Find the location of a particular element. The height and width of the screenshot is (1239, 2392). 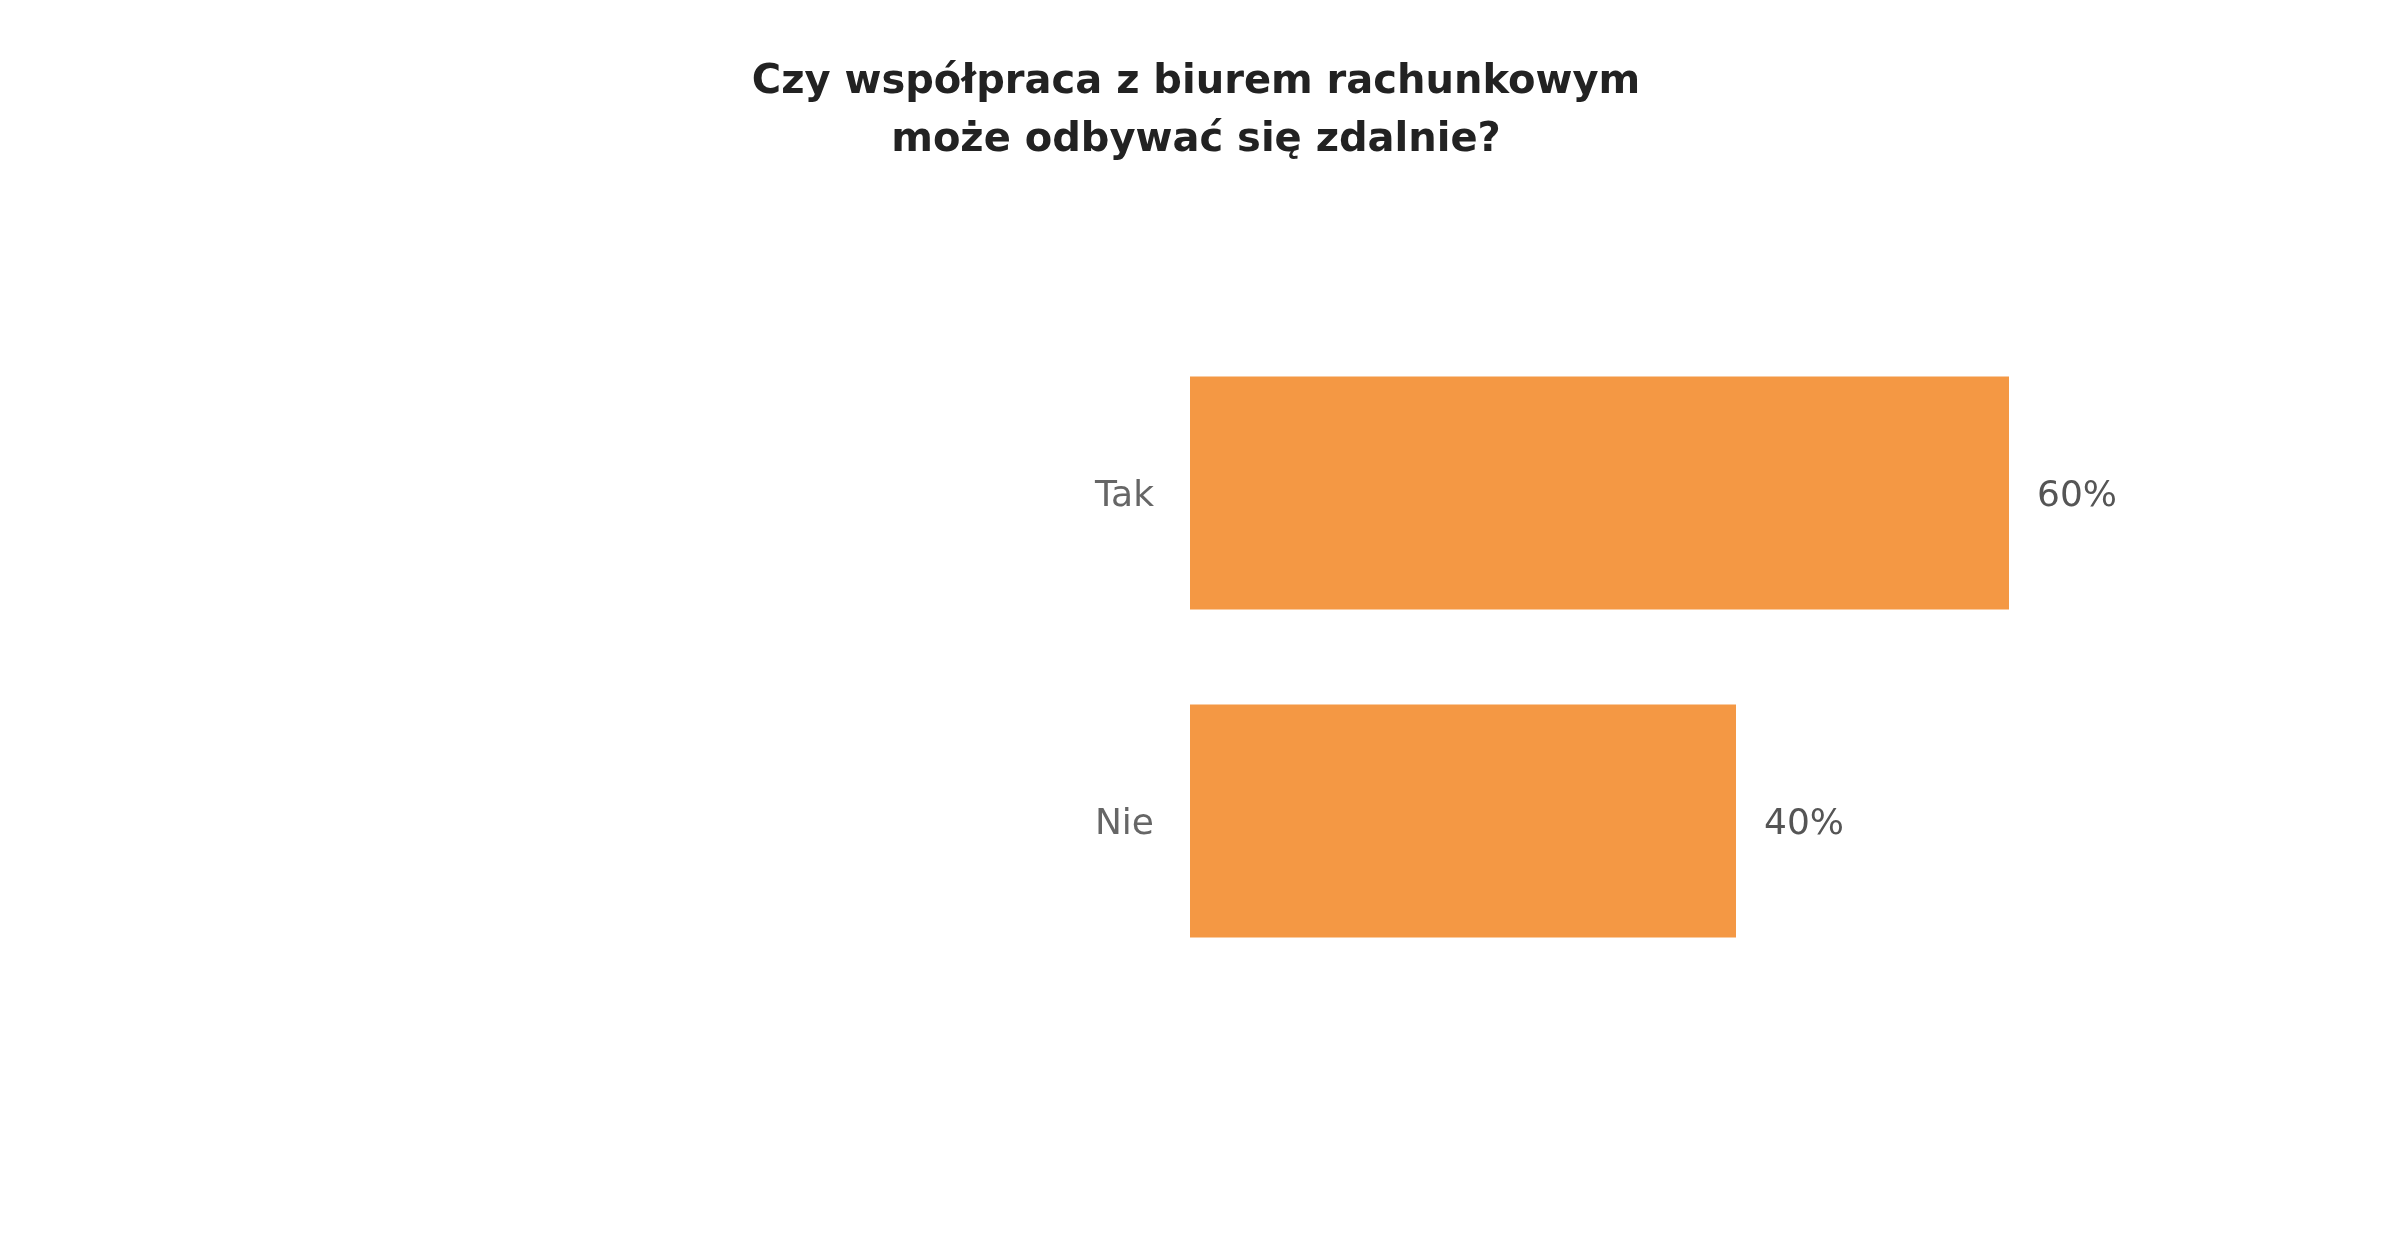

chart-title: Czy współpraca z biurem rachunkowym może odbywać się zdalnie? is located at coordinates (1196, 108).